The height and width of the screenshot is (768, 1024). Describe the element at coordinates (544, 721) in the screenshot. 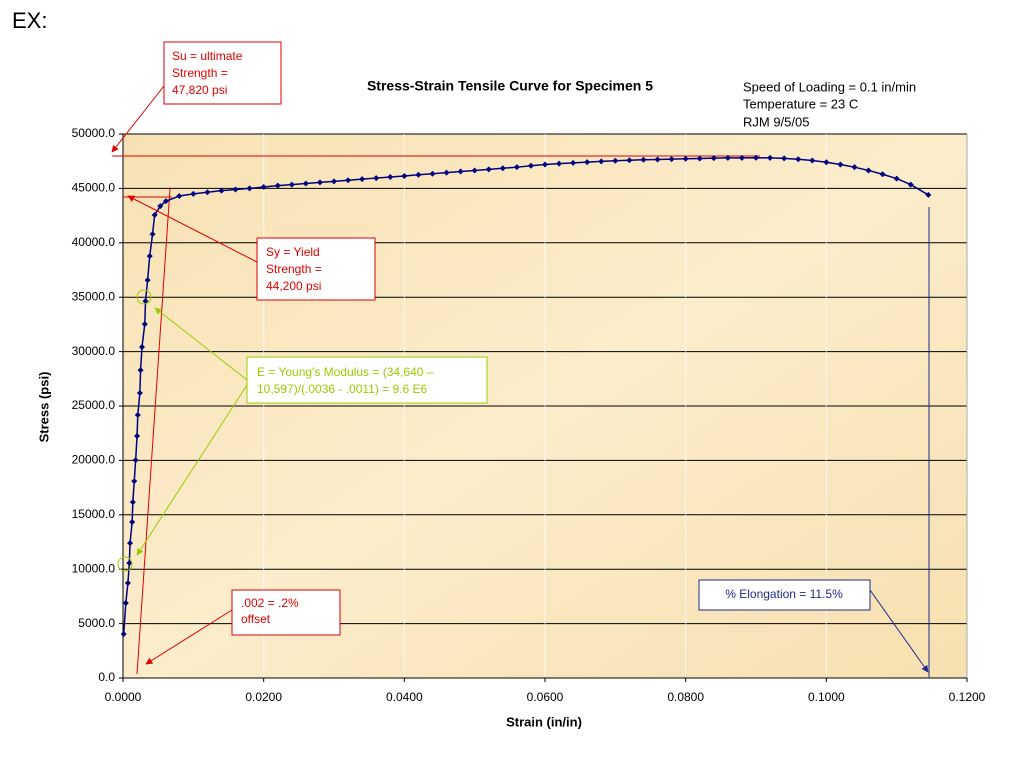

I see `x-axis-label: Strain (in/in)` at that location.